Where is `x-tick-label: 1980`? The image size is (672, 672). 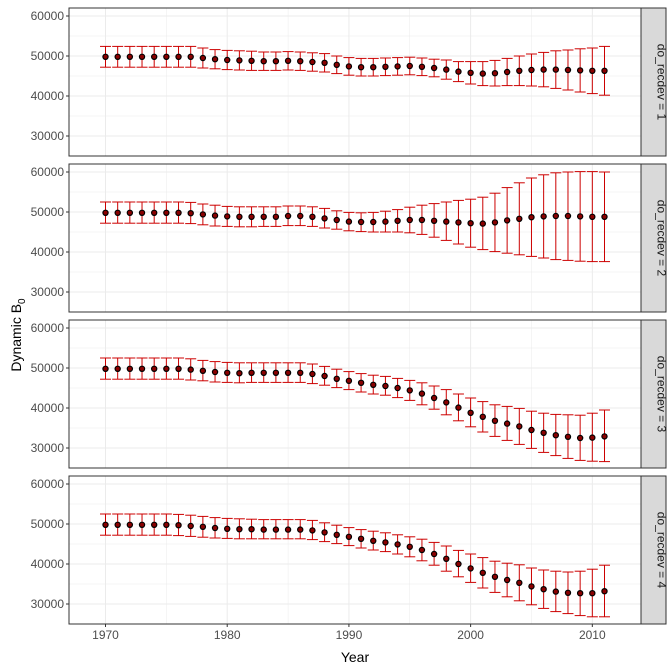
x-tick-label: 1980 is located at coordinates (227, 635).